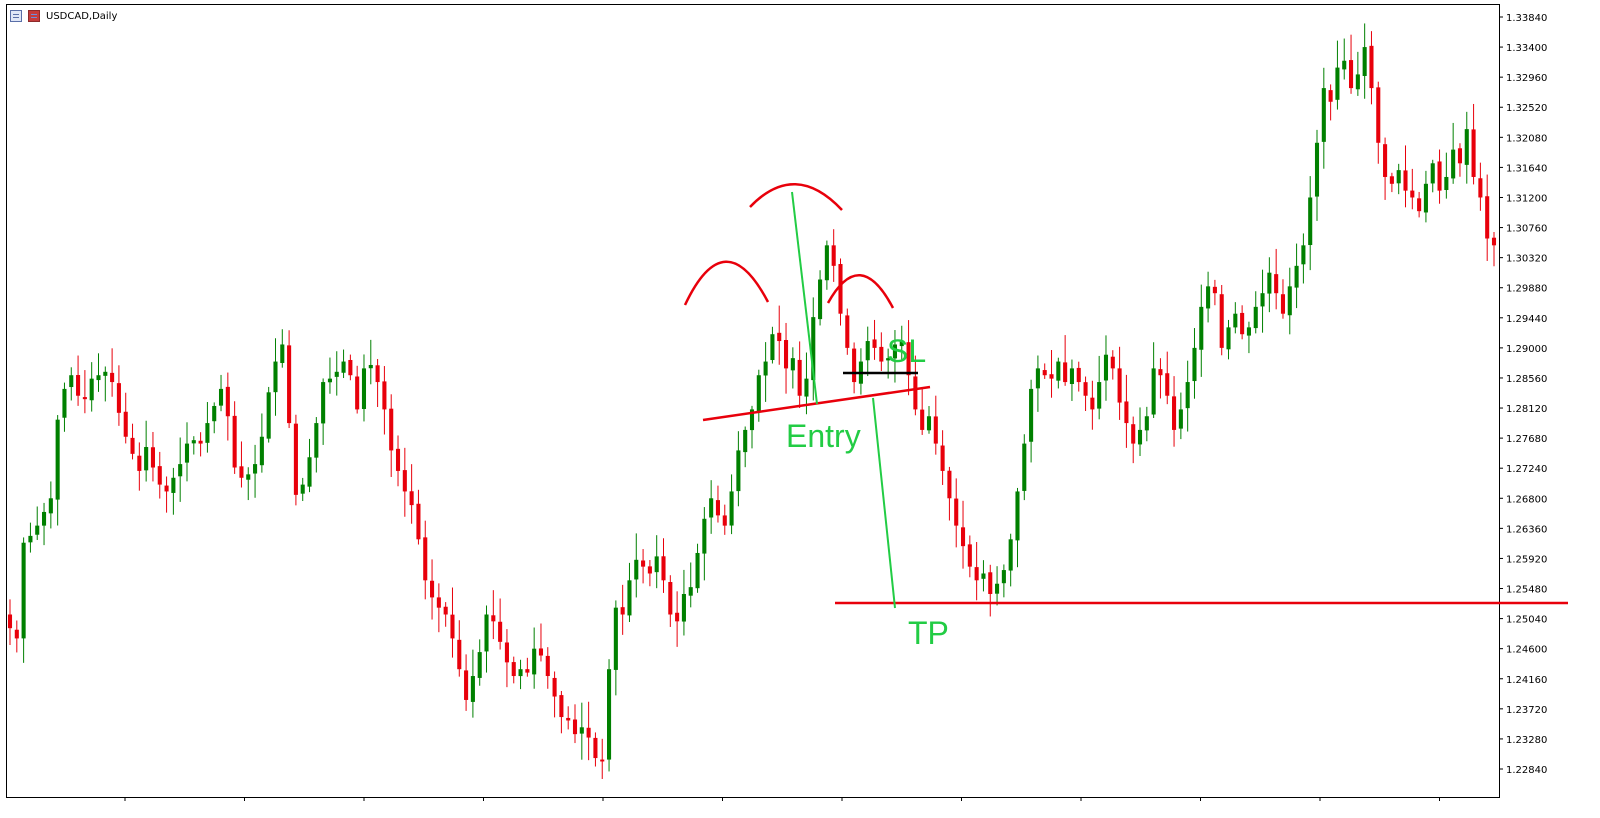  What do you see at coordinates (1526, 680) in the screenshot?
I see `y-tick-label: 1.24160` at bounding box center [1526, 680].